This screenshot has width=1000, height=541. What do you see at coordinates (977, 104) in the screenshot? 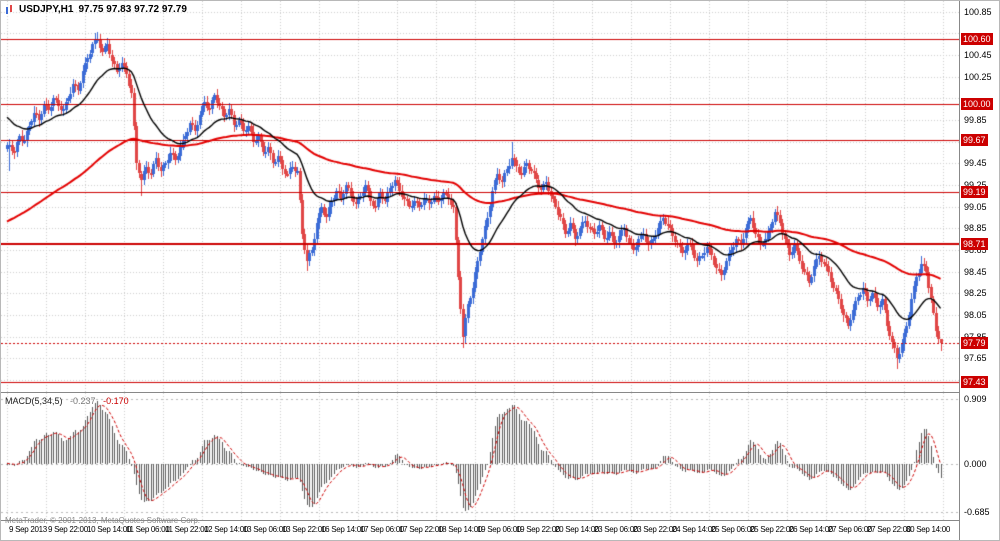
I see `price-level-box: 100.00` at bounding box center [977, 104].